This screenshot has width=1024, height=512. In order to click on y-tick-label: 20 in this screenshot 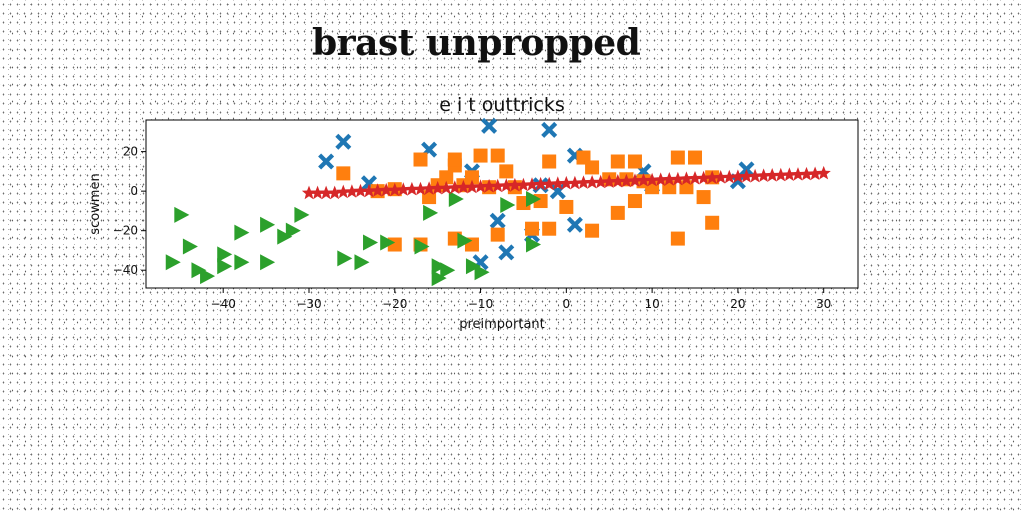, I will do `click(130, 152)`.